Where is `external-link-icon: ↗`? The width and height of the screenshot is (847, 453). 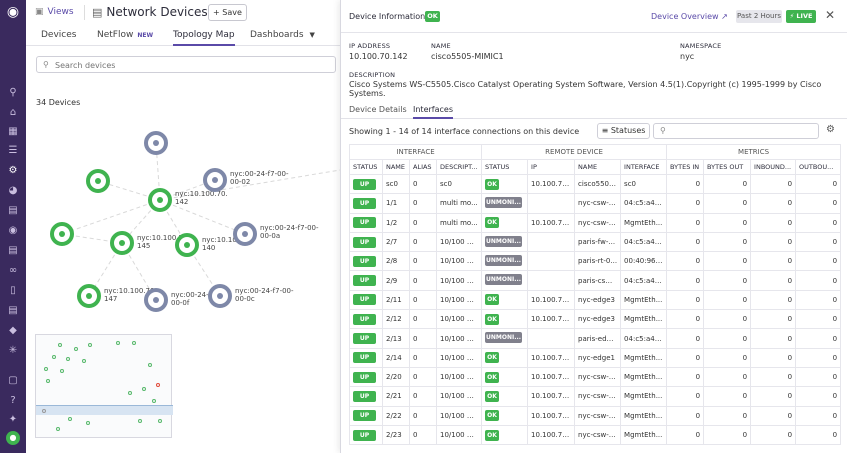 external-link-icon: ↗ is located at coordinates (724, 16).